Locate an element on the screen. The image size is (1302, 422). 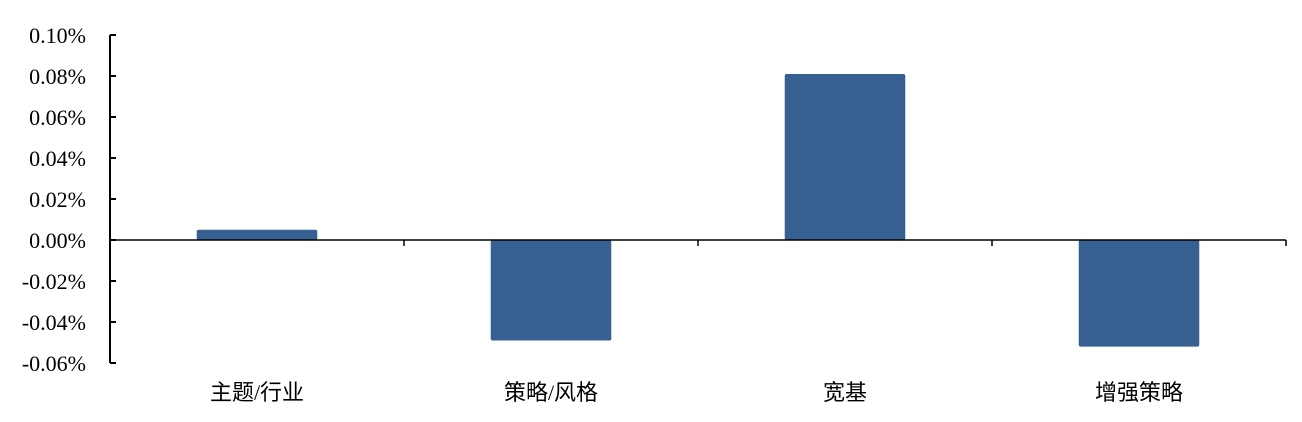
y-tick-label: 0.06% is located at coordinates (57, 117).